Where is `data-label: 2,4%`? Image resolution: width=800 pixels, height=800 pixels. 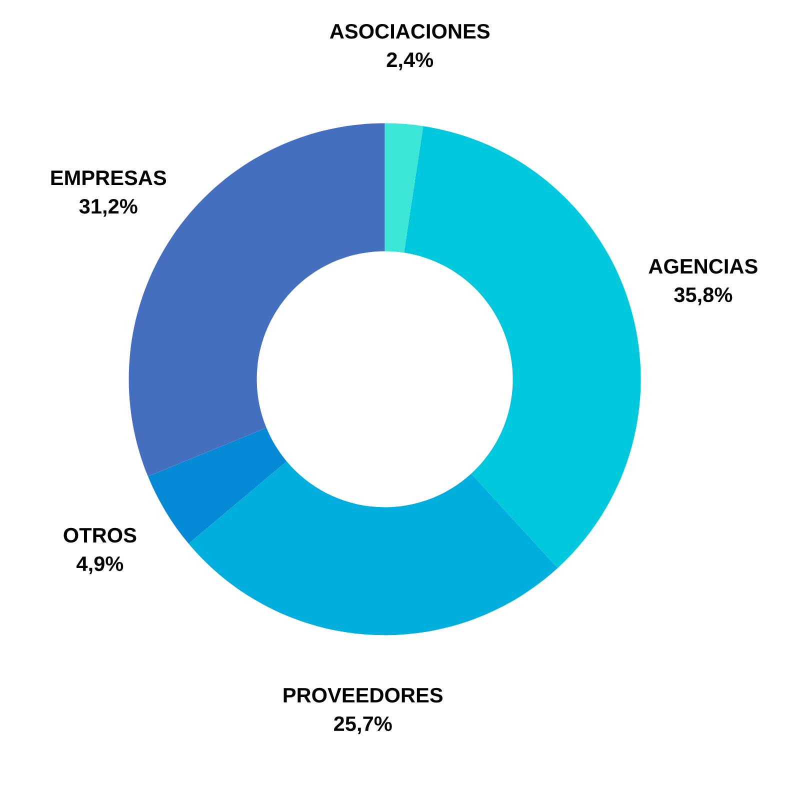 data-label: 2,4% is located at coordinates (410, 61).